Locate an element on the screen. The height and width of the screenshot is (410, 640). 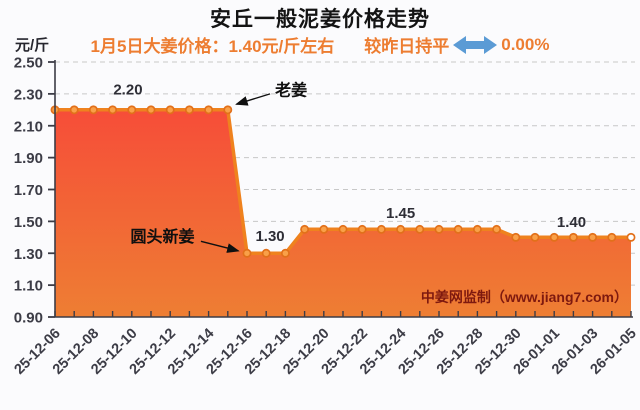
watermark-text: 中姜网监制（www.jiang7.com） is located at coordinates (524, 297).